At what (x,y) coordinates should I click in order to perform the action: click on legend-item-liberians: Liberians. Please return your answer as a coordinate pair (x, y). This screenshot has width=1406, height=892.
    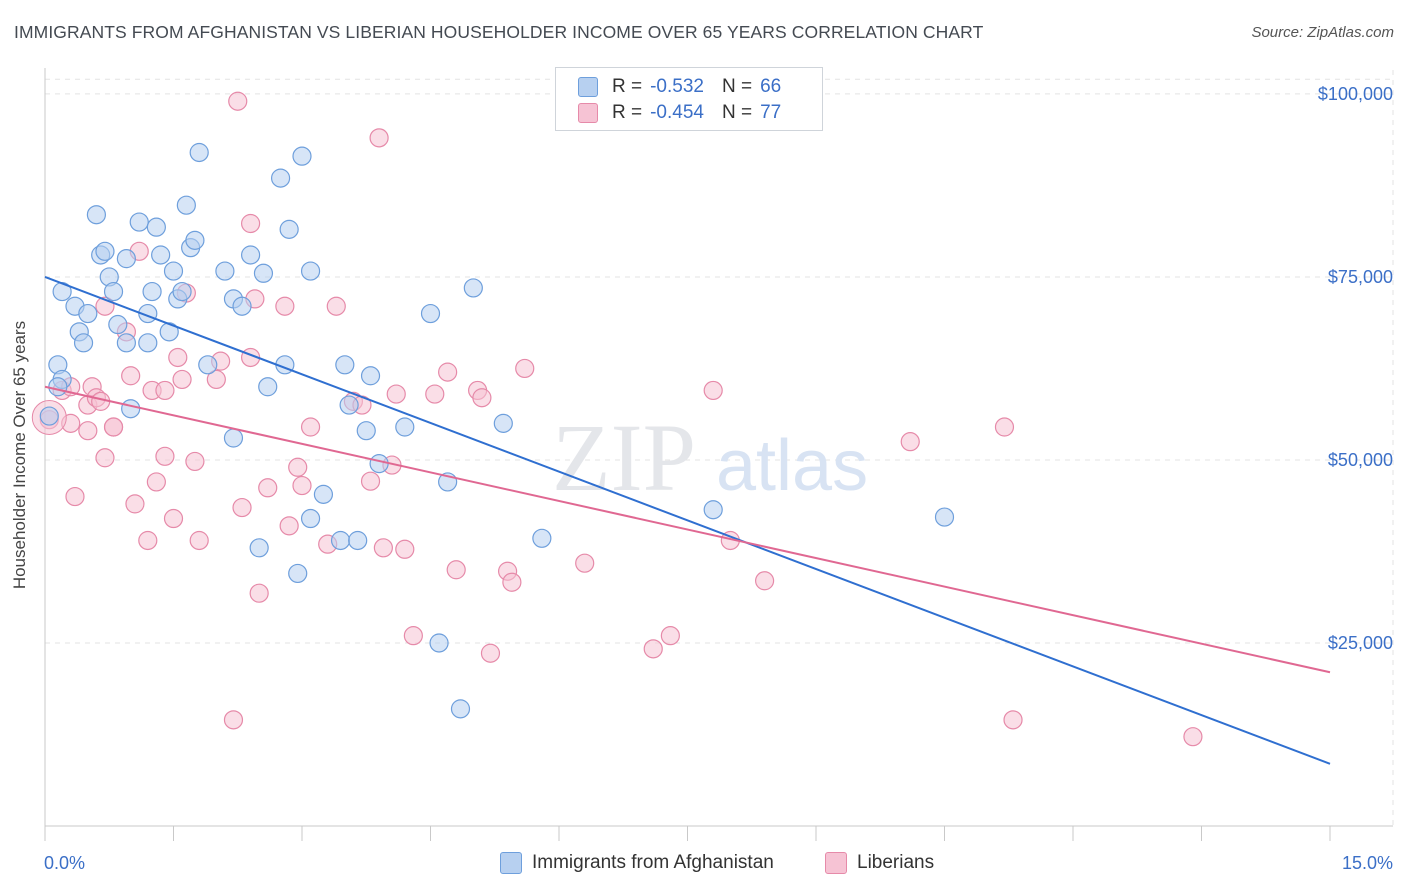
    Looking at the image, I should click on (879, 863).